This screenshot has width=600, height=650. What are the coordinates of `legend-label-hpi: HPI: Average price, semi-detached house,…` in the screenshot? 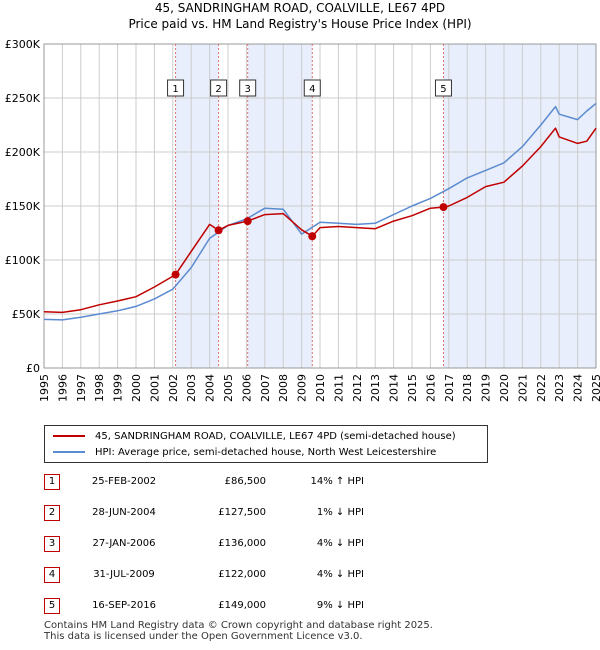 It's located at (266, 452).